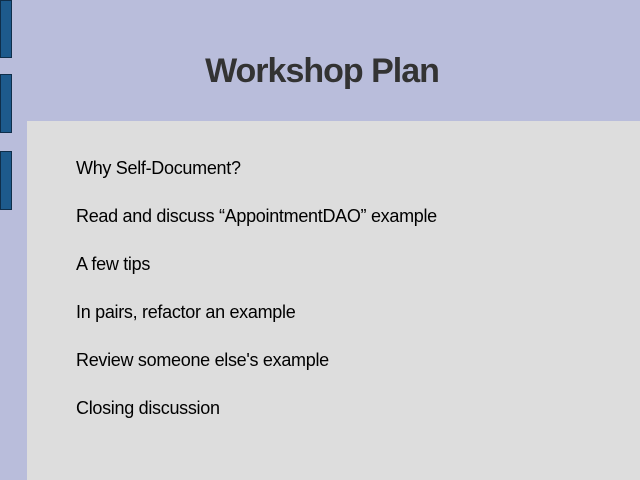  I want to click on agenda-item: A few tips, so click(113, 264).